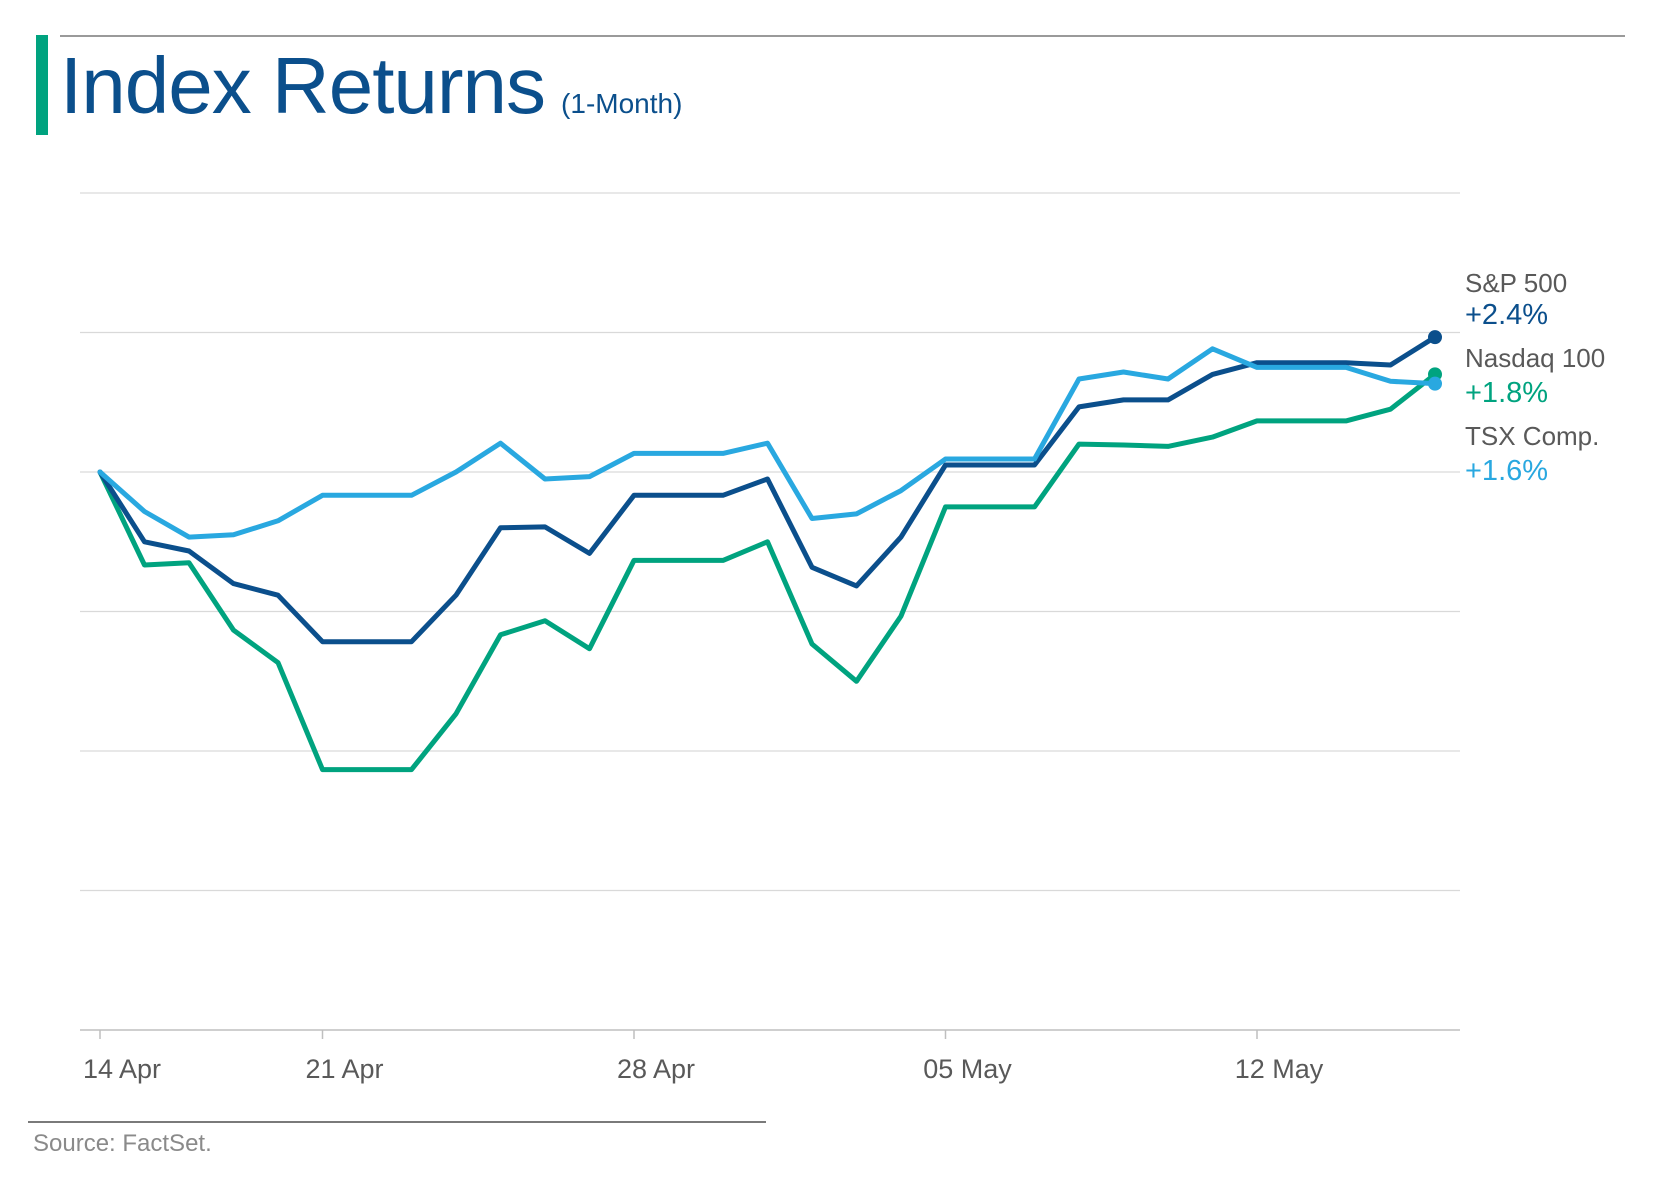 Image resolution: width=1655 pixels, height=1179 pixels. Describe the element at coordinates (1532, 436) in the screenshot. I see `legend-label-tsx: TSX Comp.` at that location.